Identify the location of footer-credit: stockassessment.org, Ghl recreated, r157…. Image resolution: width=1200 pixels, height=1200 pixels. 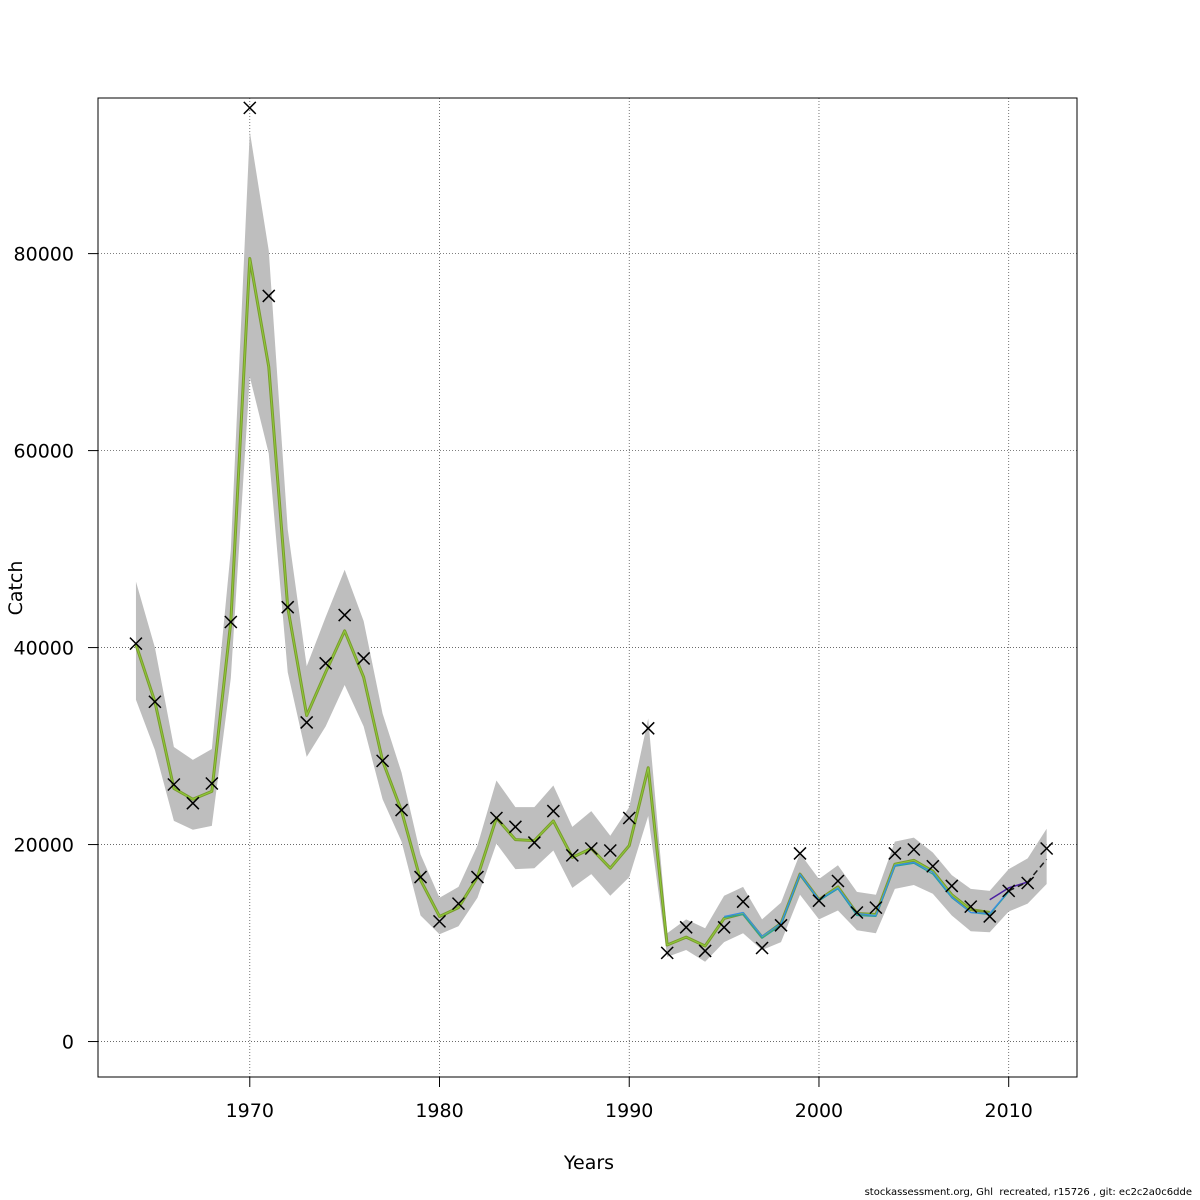
(1028, 1192).